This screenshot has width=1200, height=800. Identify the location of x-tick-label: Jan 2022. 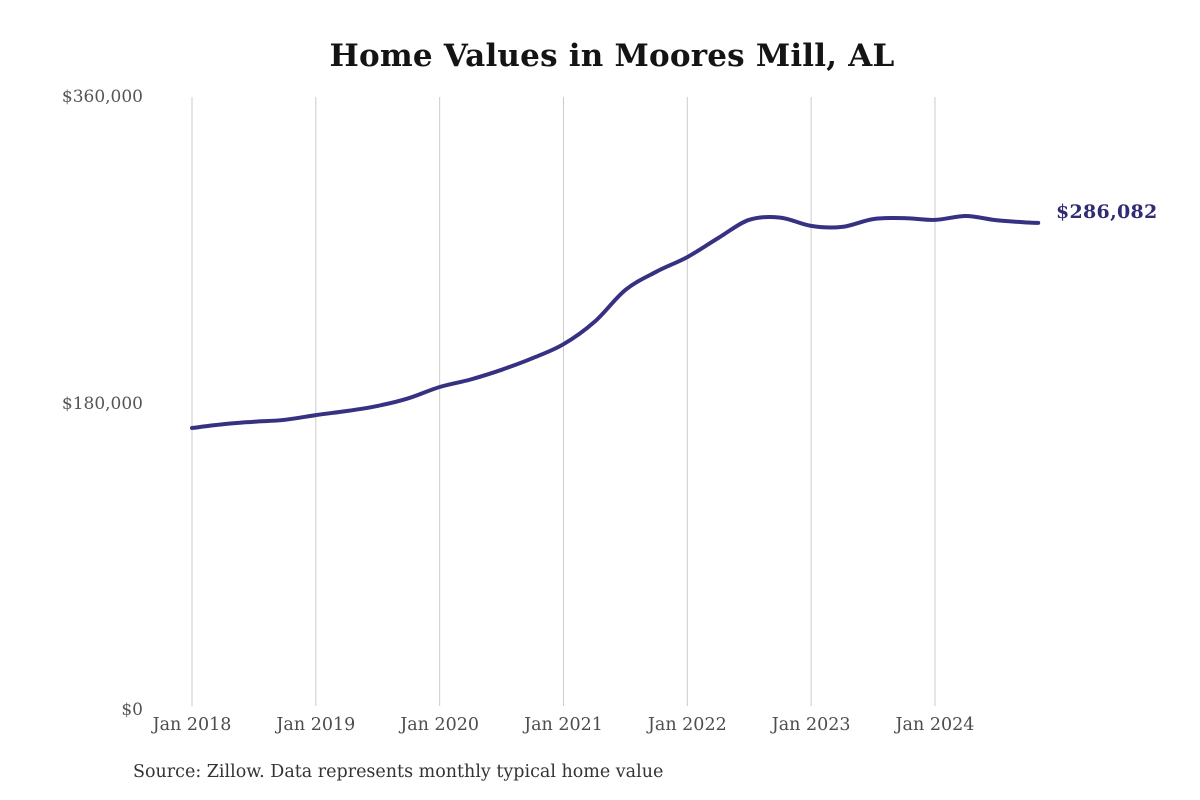
(687, 725).